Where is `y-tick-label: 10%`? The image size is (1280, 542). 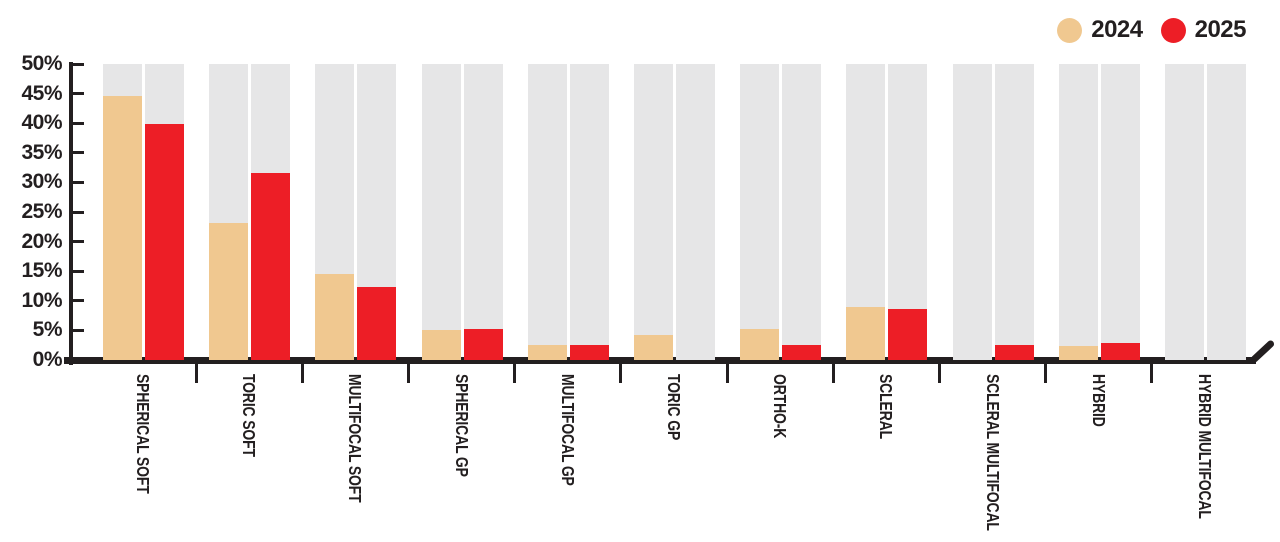
y-tick-label: 10% is located at coordinates (41, 300).